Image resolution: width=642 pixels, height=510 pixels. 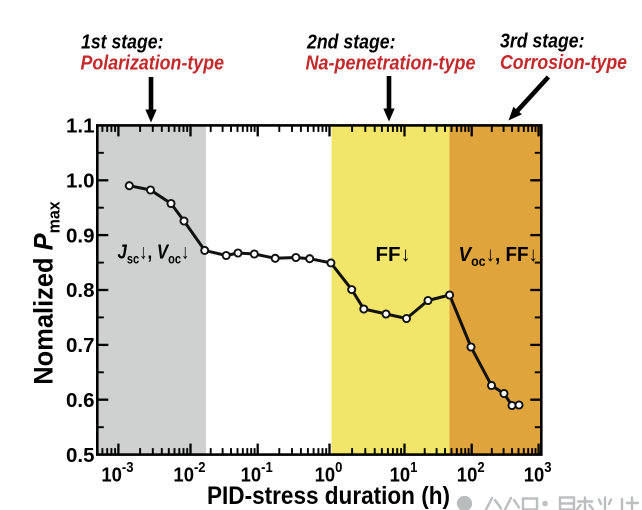 What do you see at coordinates (542, 42) in the screenshot?
I see `svg-text: 3rd stage:` at bounding box center [542, 42].